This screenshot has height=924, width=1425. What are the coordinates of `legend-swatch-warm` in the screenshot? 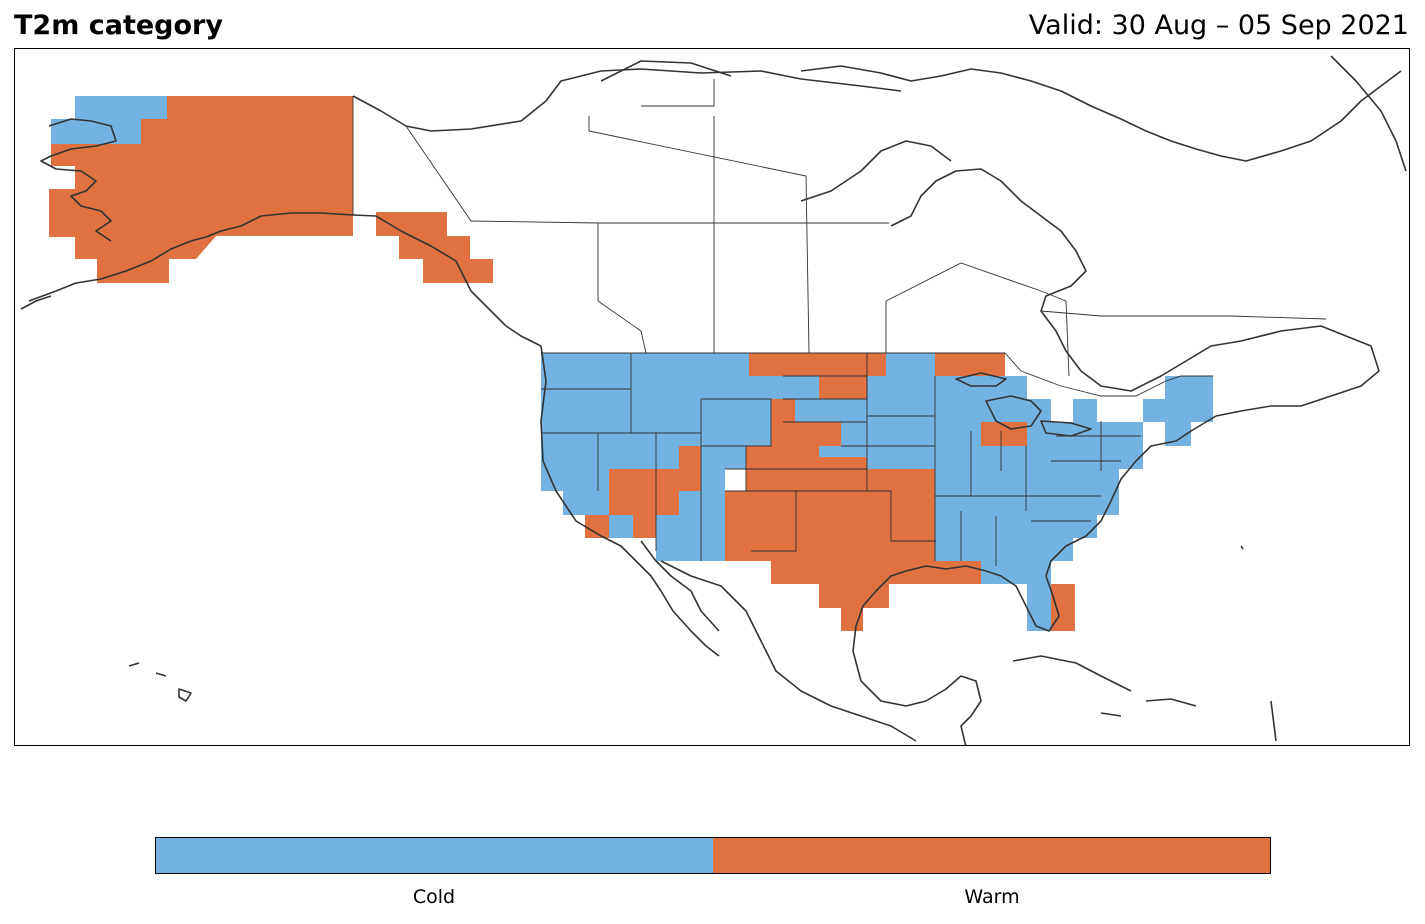 It's located at (991, 855).